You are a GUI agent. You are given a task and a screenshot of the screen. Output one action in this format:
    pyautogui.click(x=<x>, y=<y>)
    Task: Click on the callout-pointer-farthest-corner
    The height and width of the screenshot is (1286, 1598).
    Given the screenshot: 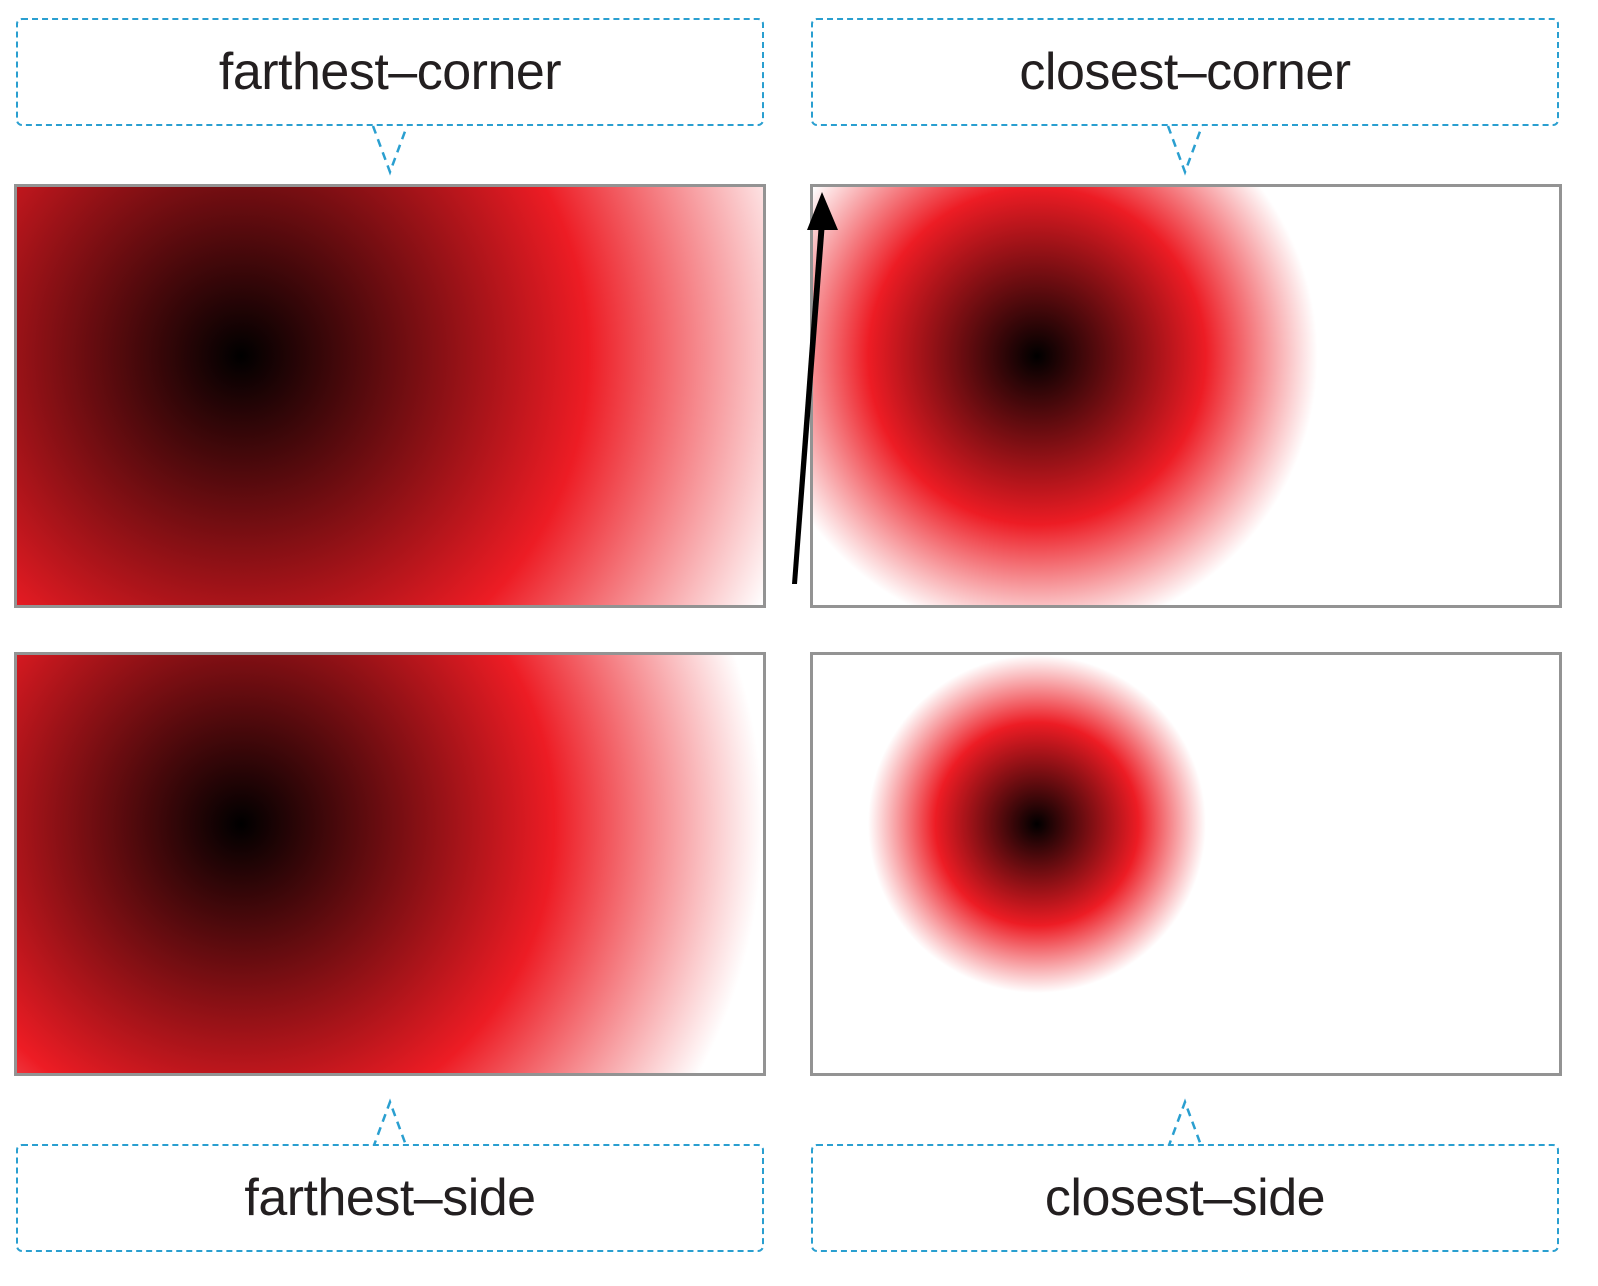 What is the action you would take?
    pyautogui.click(x=390, y=150)
    